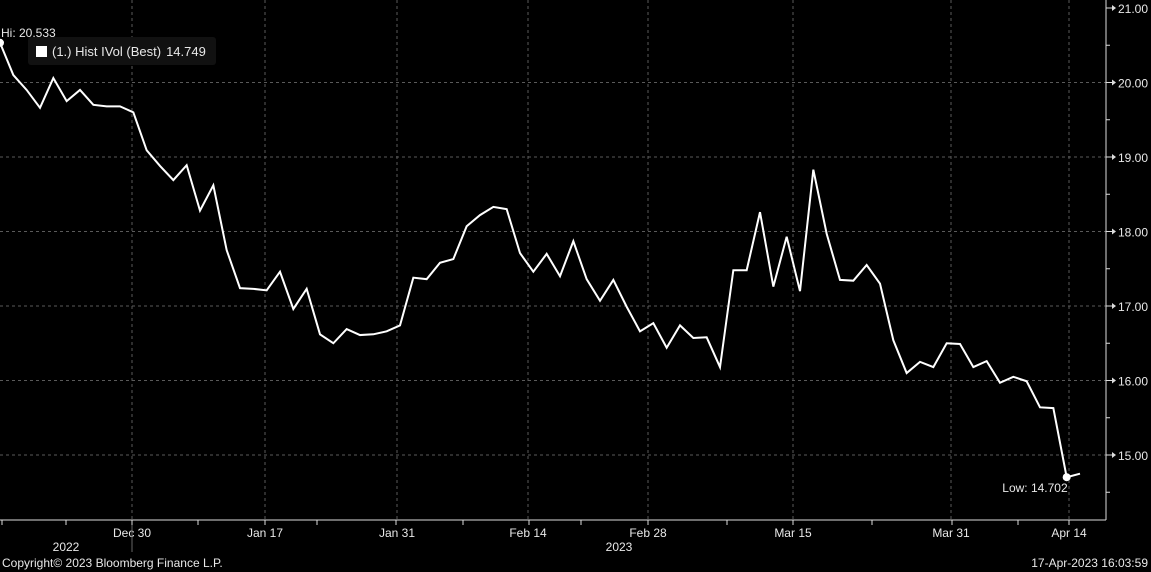 Image resolution: width=1151 pixels, height=572 pixels. I want to click on x-tick-label: Jan 17, so click(265, 533).